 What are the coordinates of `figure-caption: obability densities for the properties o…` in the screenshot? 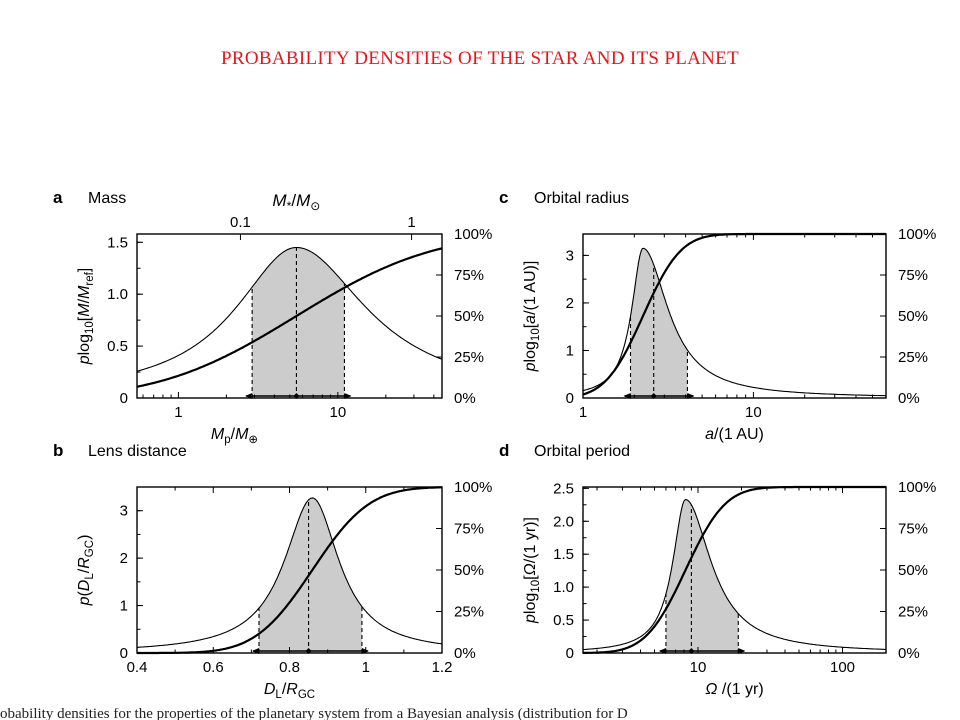 It's located at (314, 714).